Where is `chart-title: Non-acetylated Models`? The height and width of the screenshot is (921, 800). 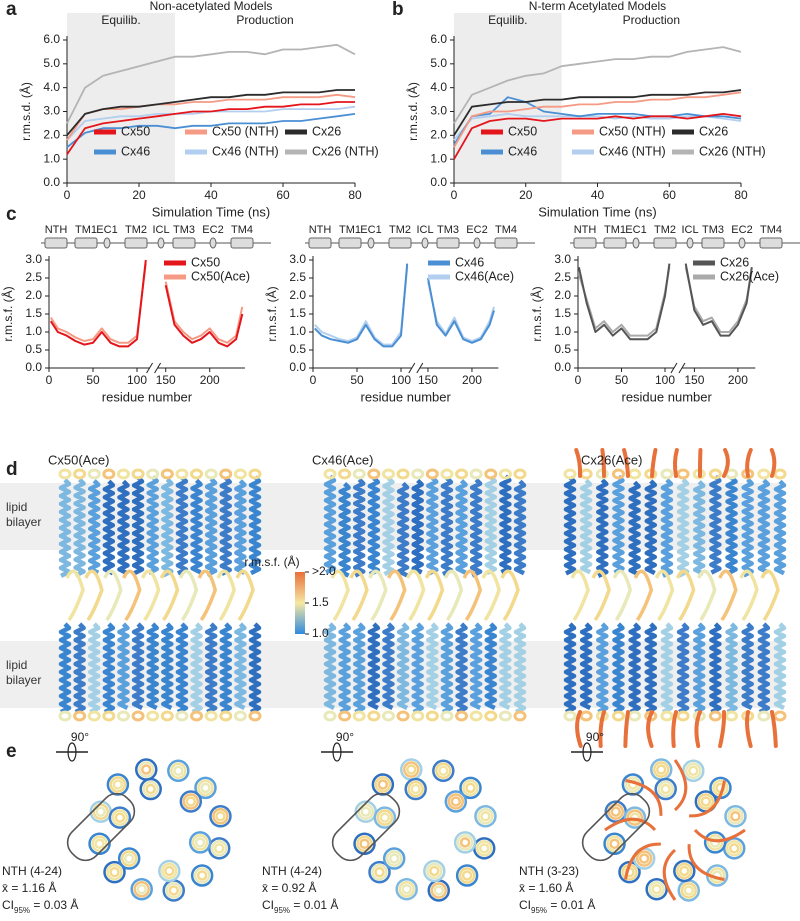 chart-title: Non-acetylated Models is located at coordinates (211, 6).